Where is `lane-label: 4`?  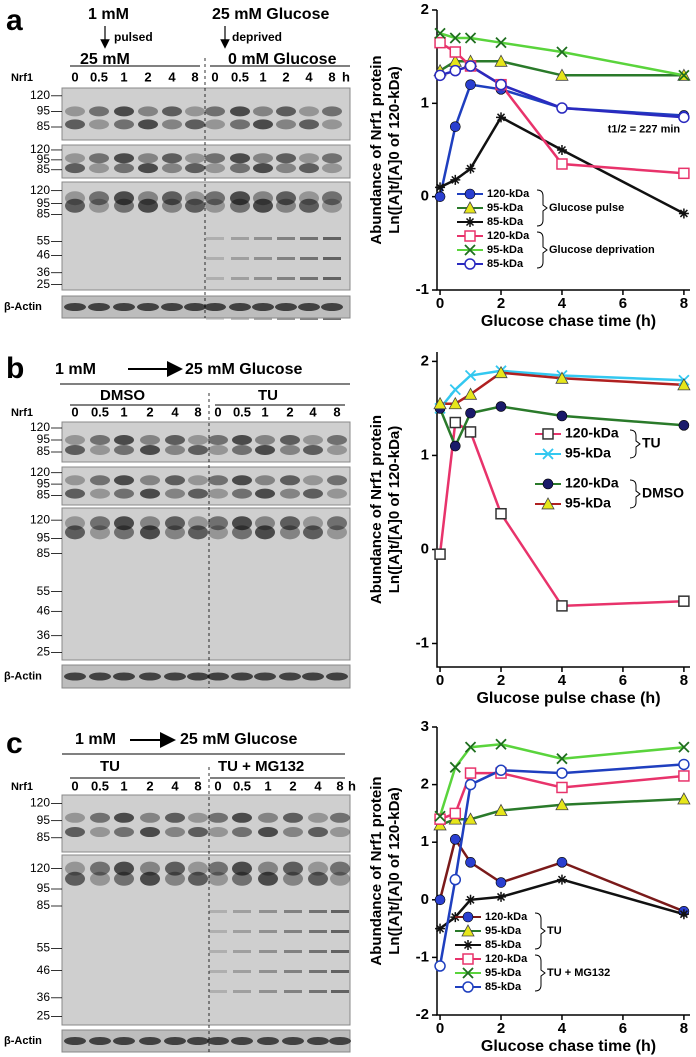
lane-label: 4 is located at coordinates (172, 76).